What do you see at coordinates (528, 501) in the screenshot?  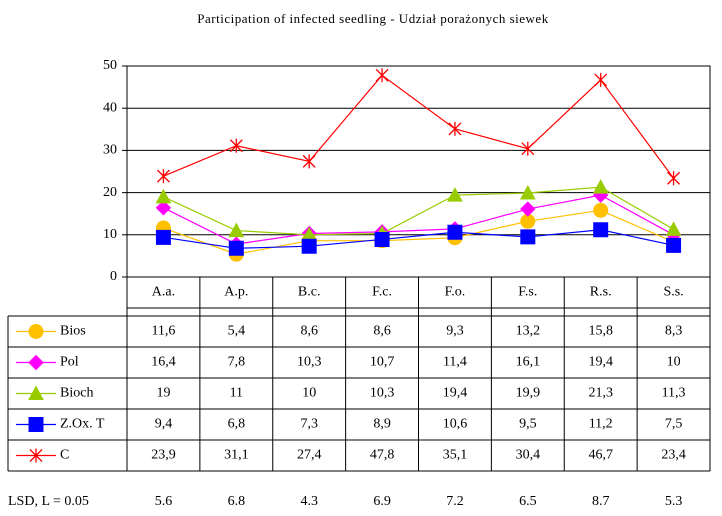 I see `lsd-value: 6.5` at bounding box center [528, 501].